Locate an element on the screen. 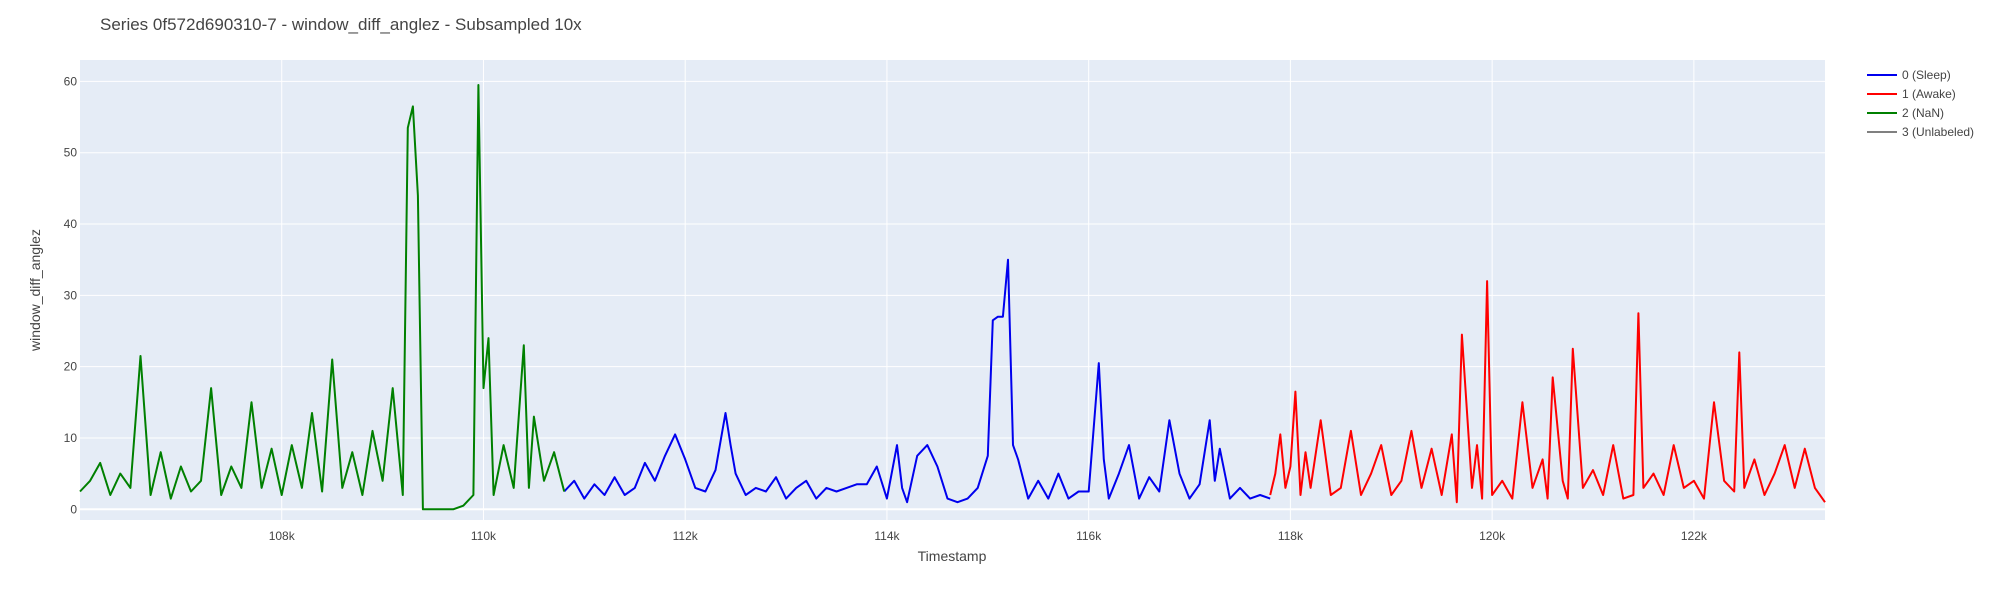 The height and width of the screenshot is (600, 2000). x-tick-label: 112k is located at coordinates (686, 536).